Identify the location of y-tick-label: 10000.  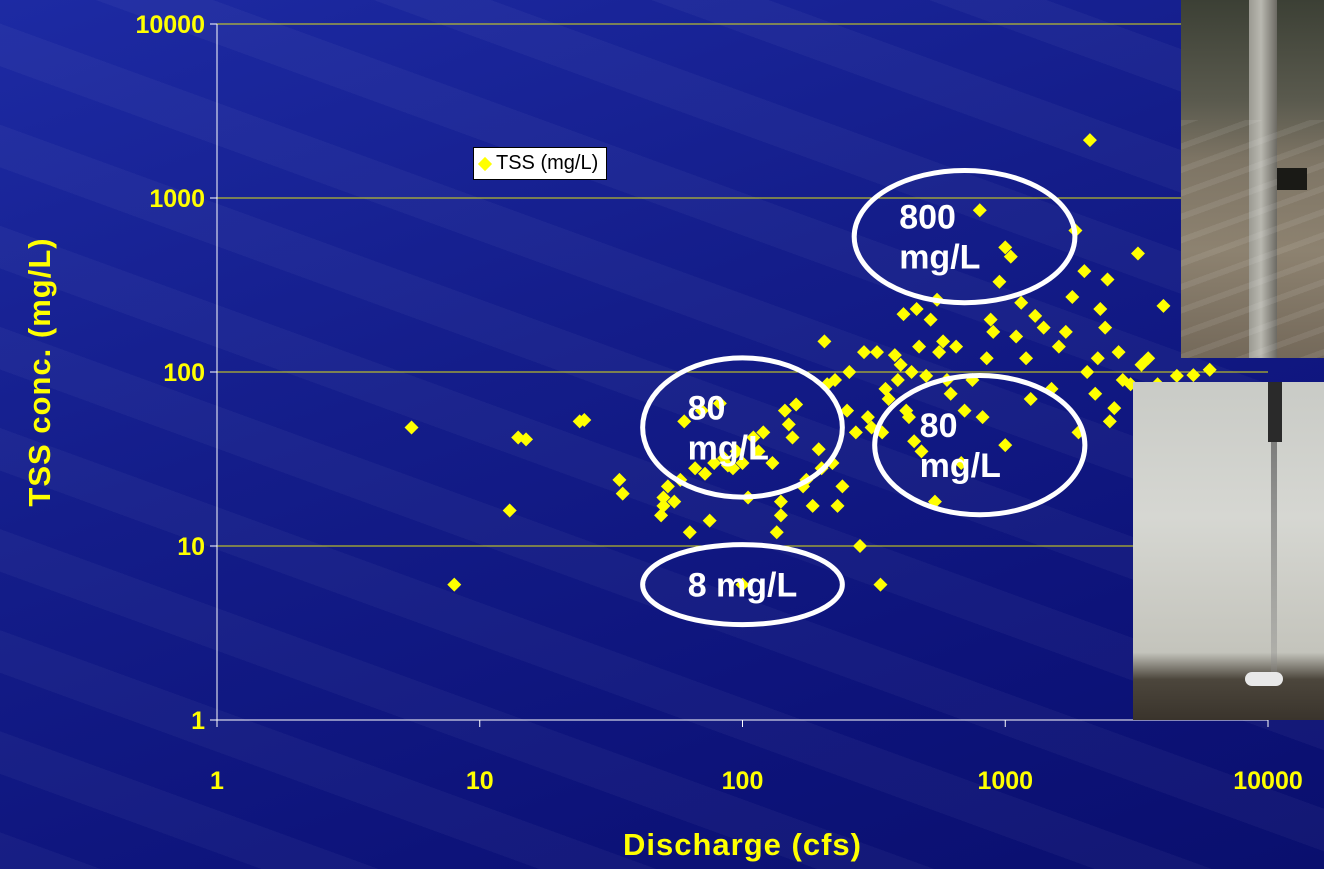
(170, 25).